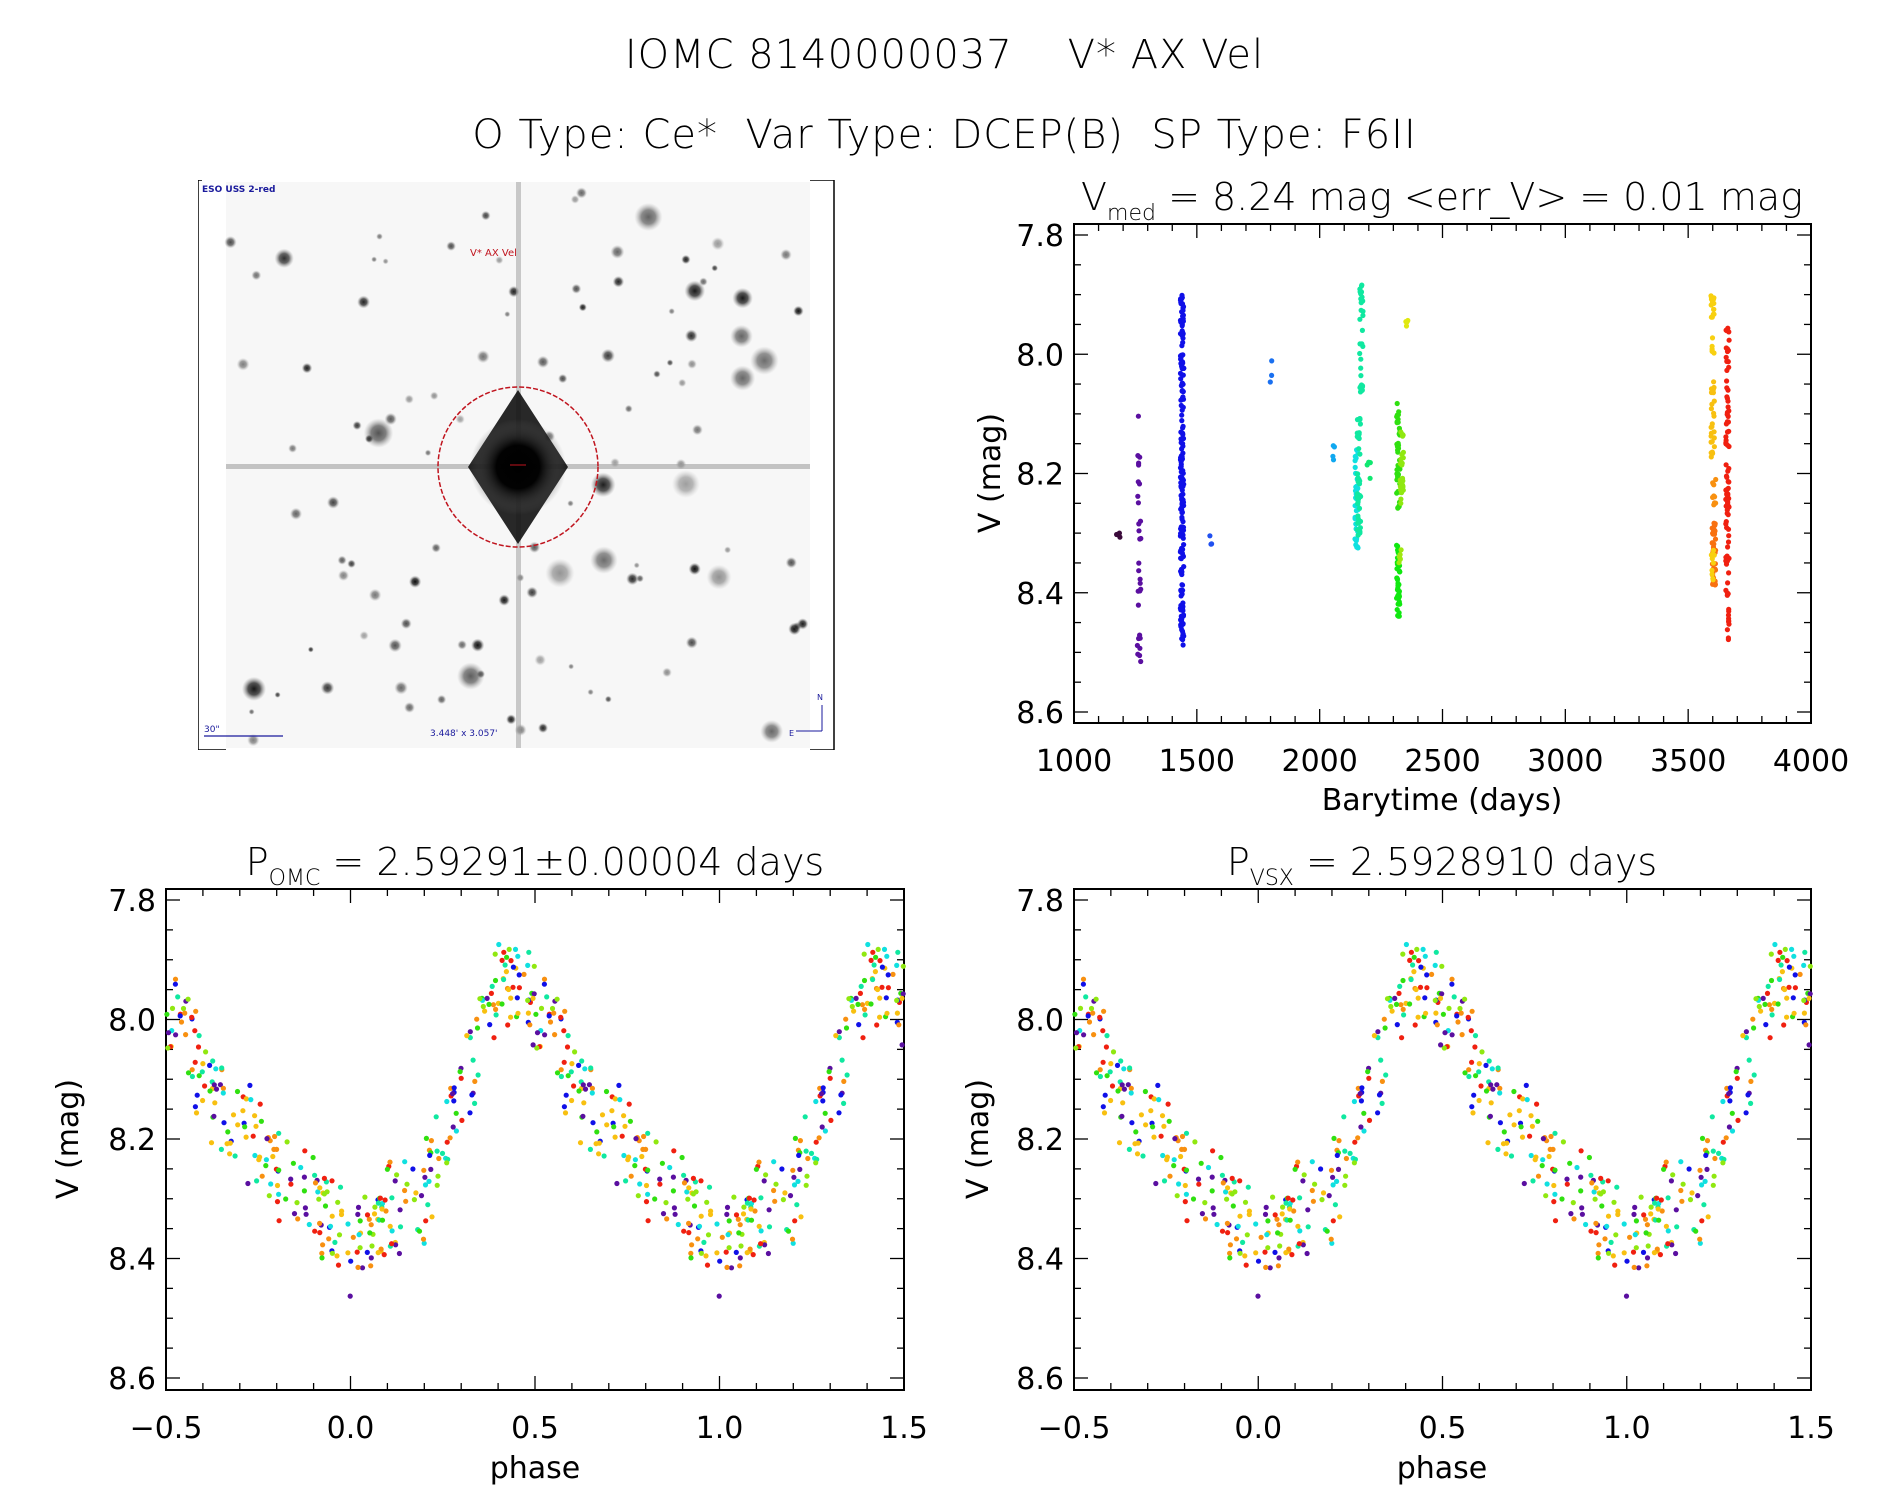 Image resolution: width=1889 pixels, height=1494 pixels. I want to click on phase-vsx-title-rest: = 2.5928910 days, so click(1475, 862).